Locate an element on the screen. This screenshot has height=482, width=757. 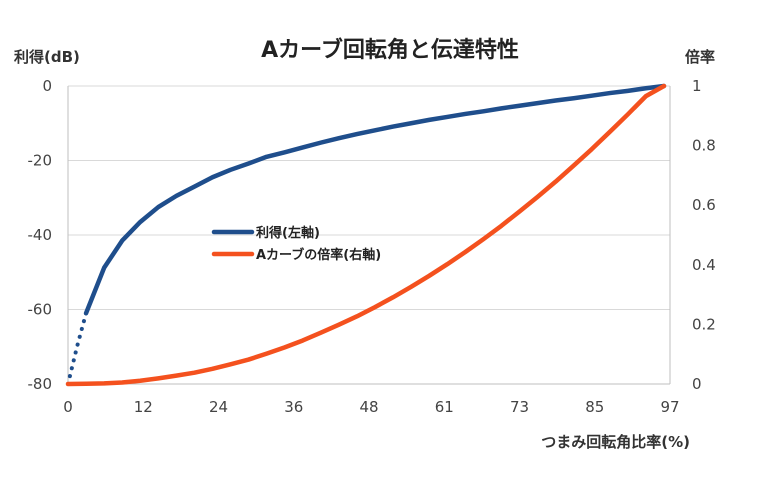
x-tick-label: 73 is located at coordinates (519, 407).